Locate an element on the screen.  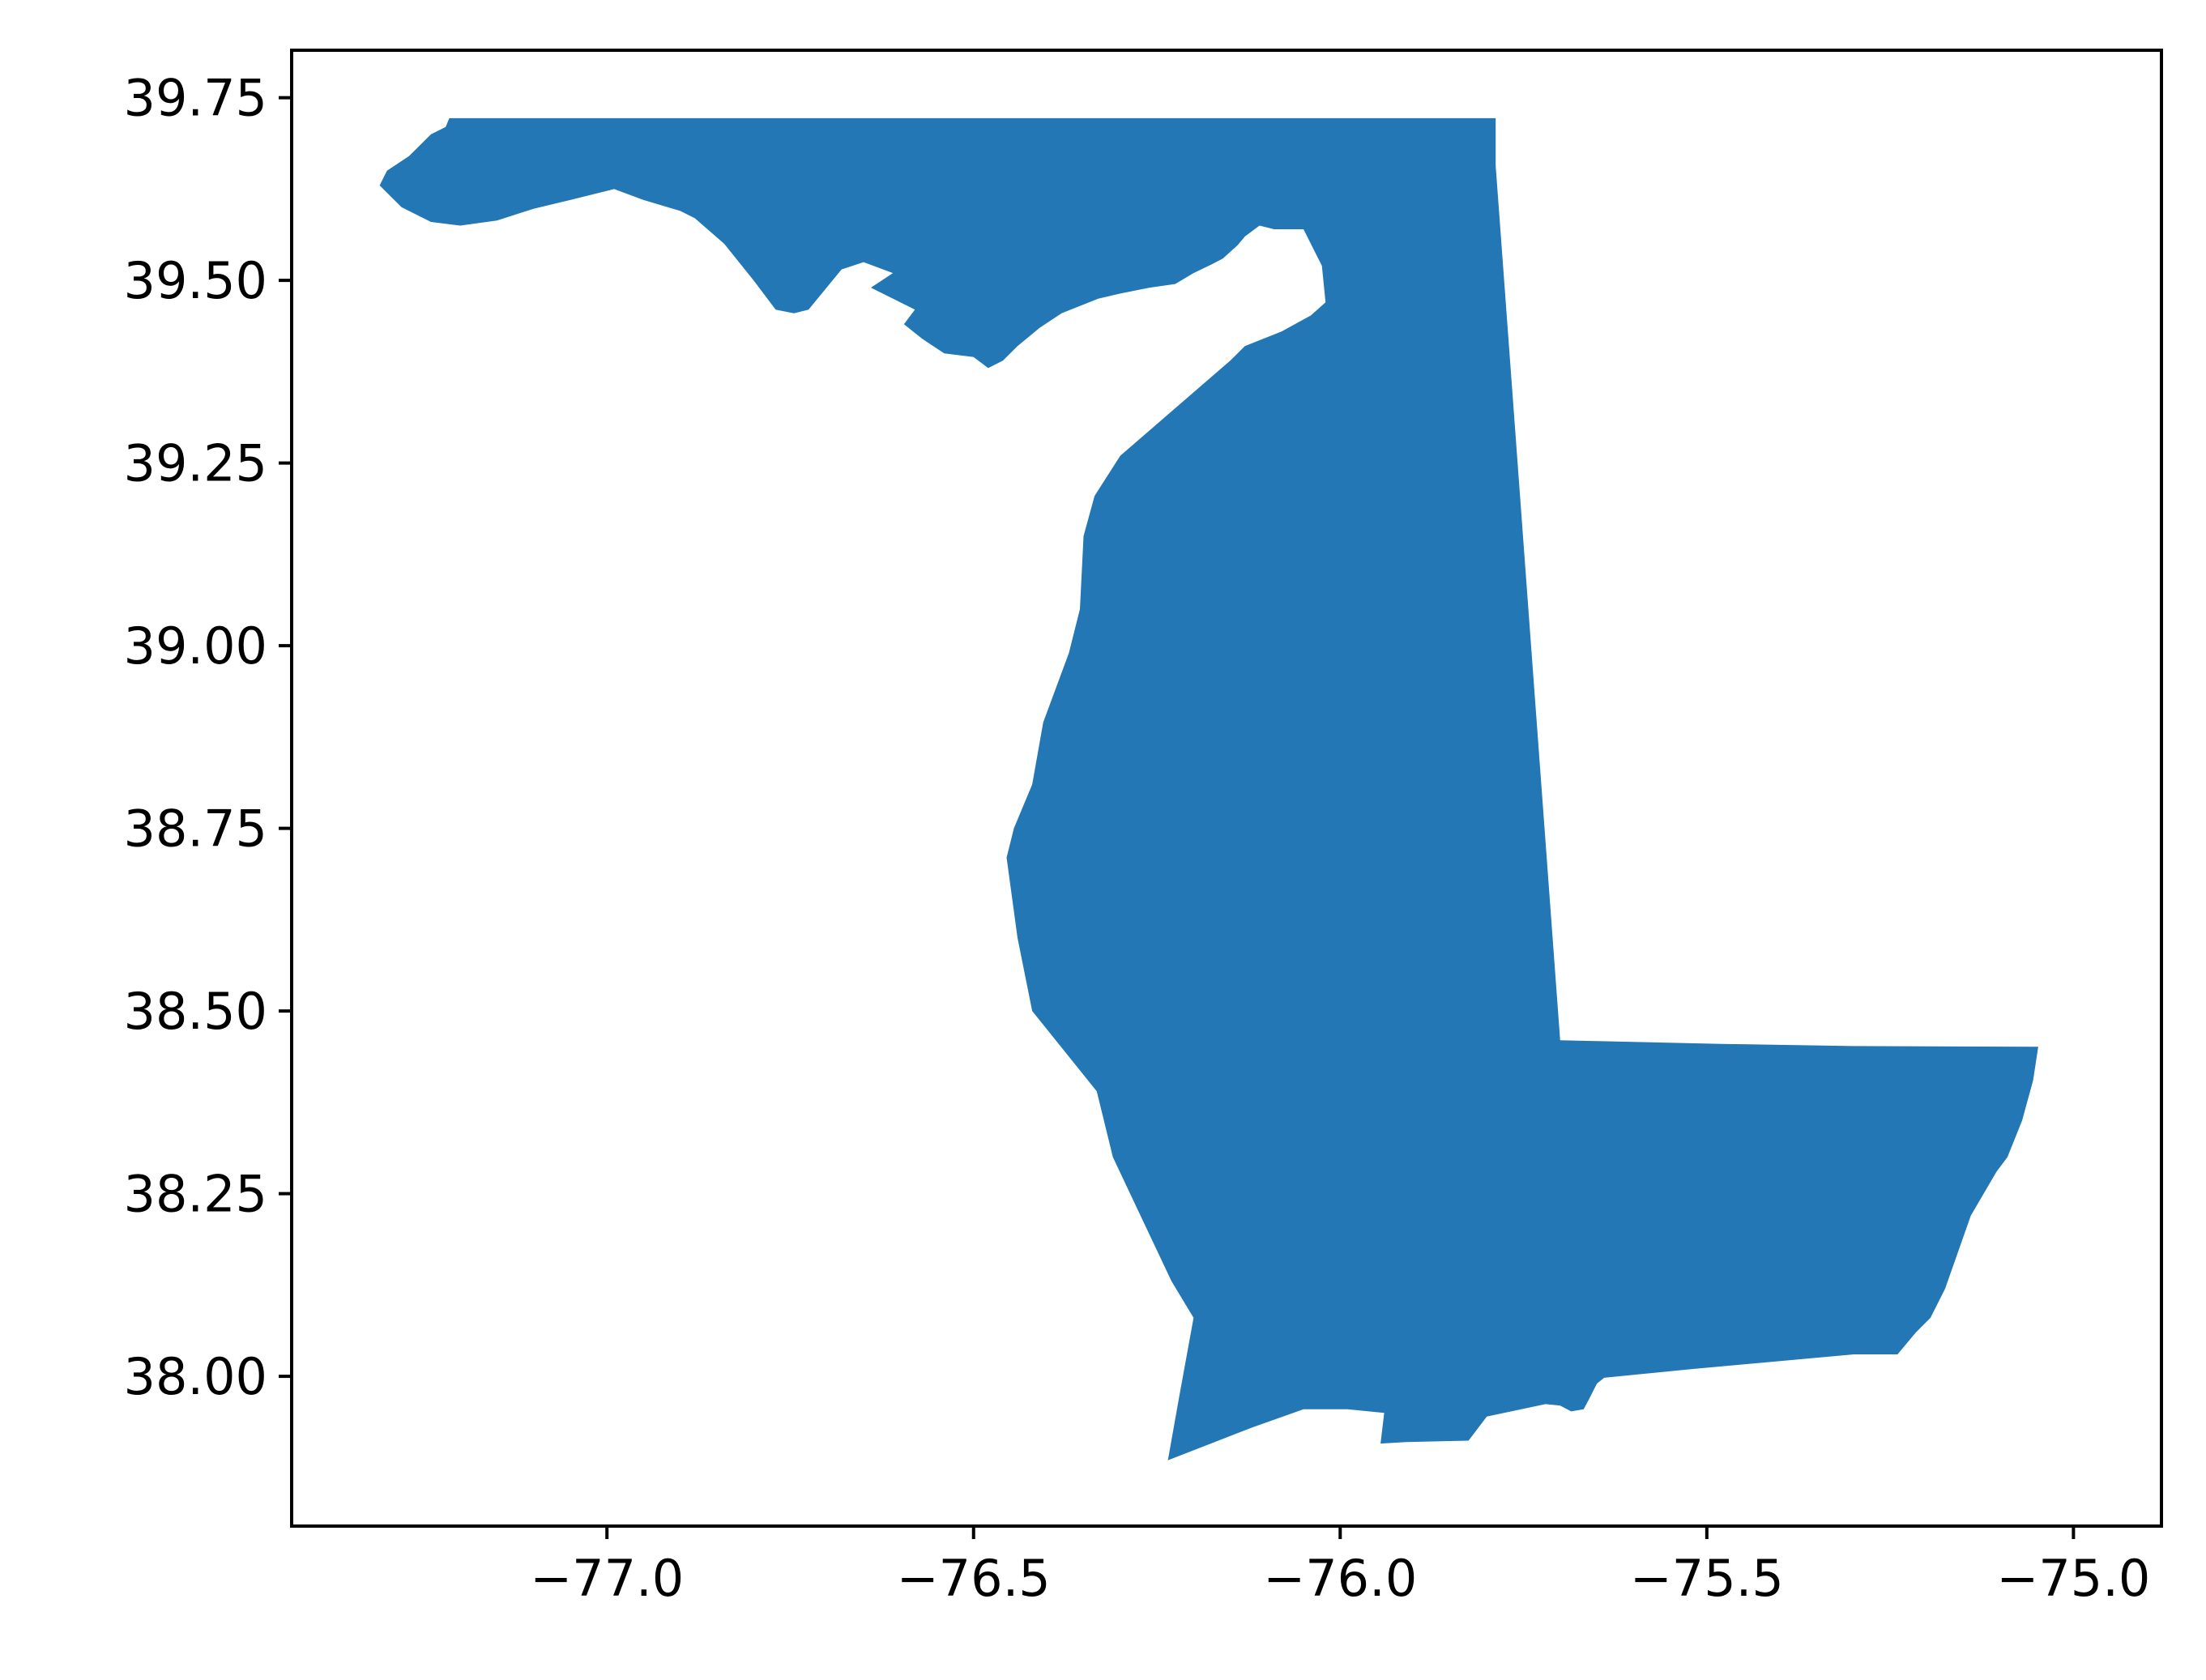
y-tick-label: 38.00 is located at coordinates (196, 1376).